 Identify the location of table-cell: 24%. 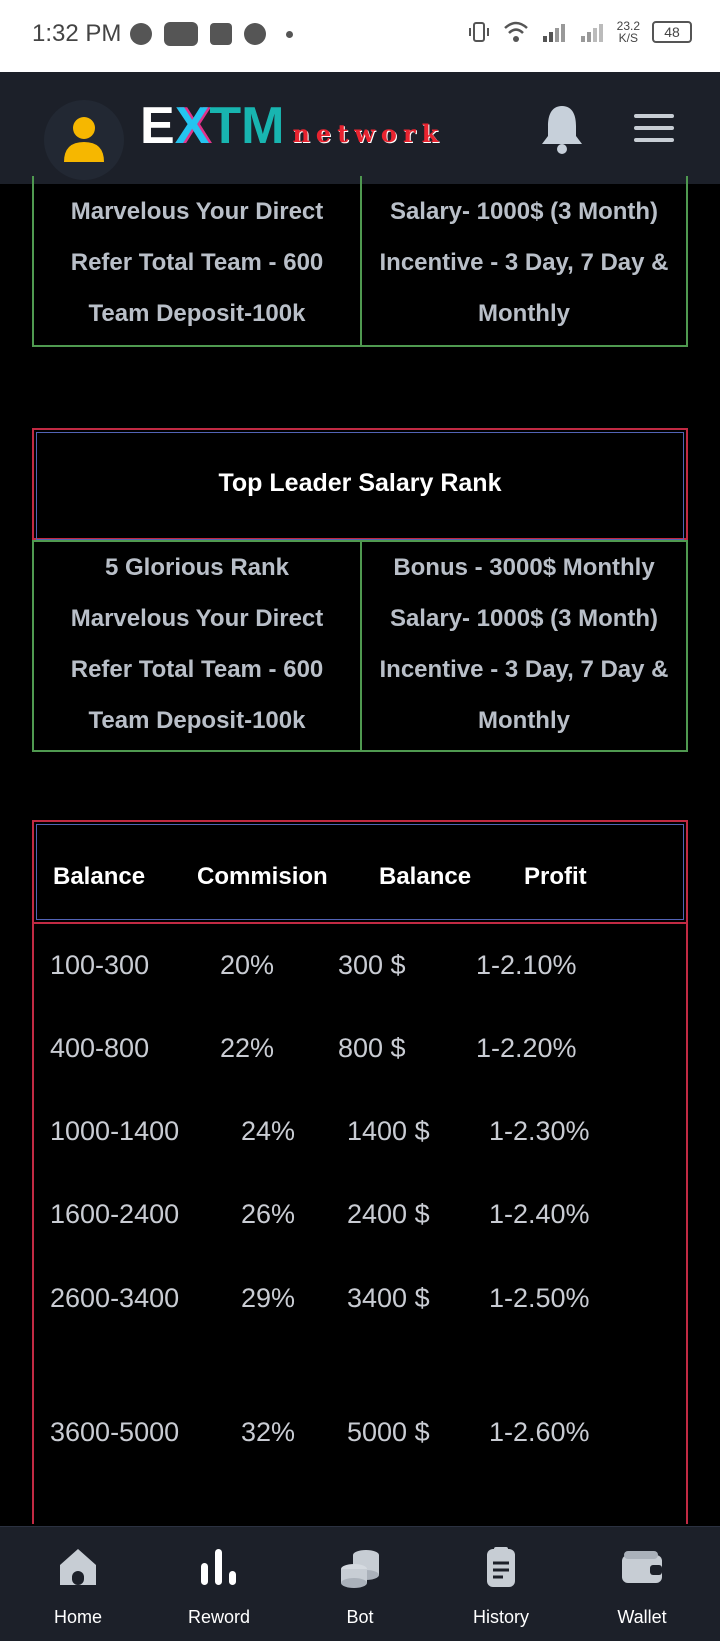
(268, 1131).